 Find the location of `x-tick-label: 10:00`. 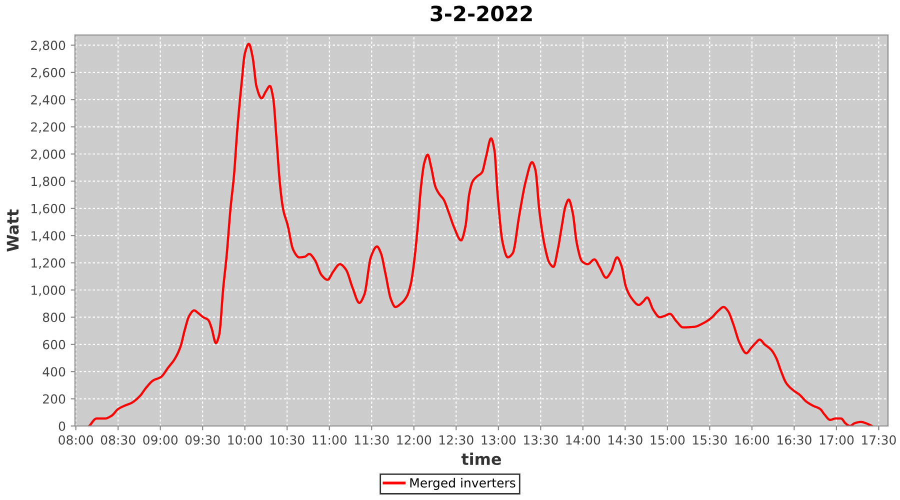

x-tick-label: 10:00 is located at coordinates (245, 440).